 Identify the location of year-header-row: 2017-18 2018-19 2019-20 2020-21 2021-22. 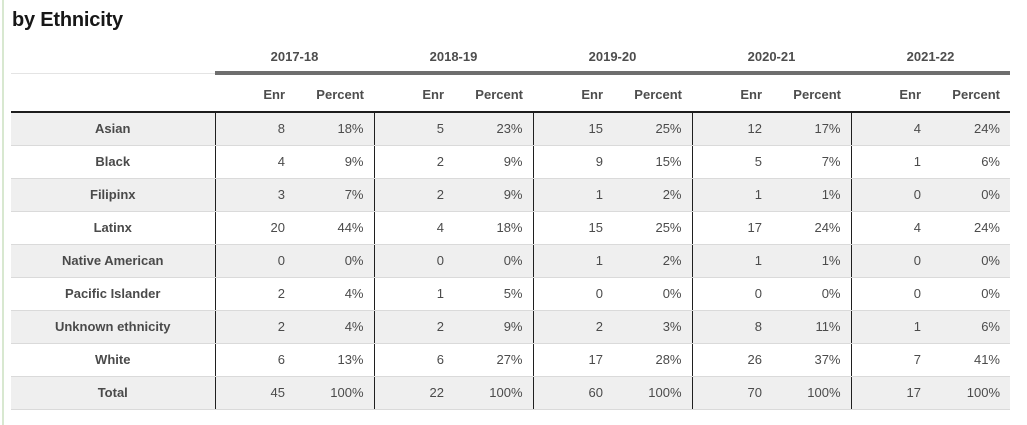
(510, 57).